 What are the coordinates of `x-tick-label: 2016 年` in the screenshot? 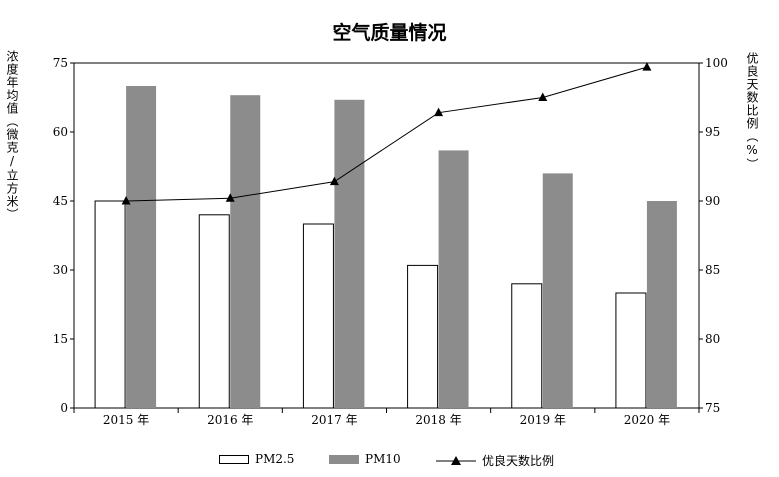 It's located at (230, 420).